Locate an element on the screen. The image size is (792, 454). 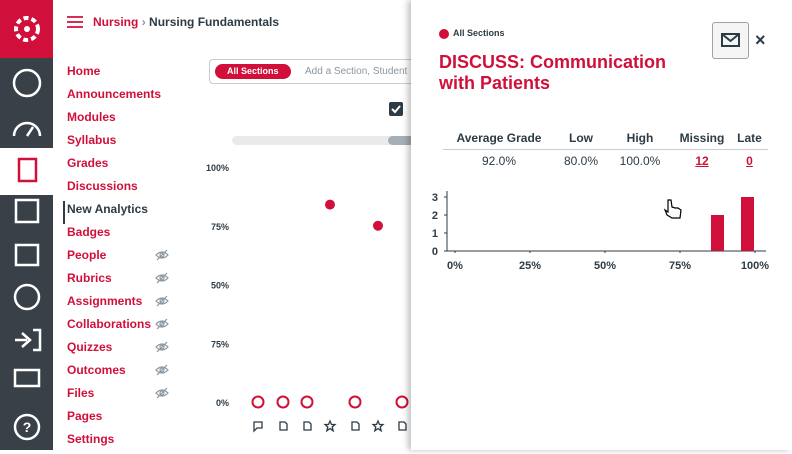
course-nav-item: People is located at coordinates (122, 258).